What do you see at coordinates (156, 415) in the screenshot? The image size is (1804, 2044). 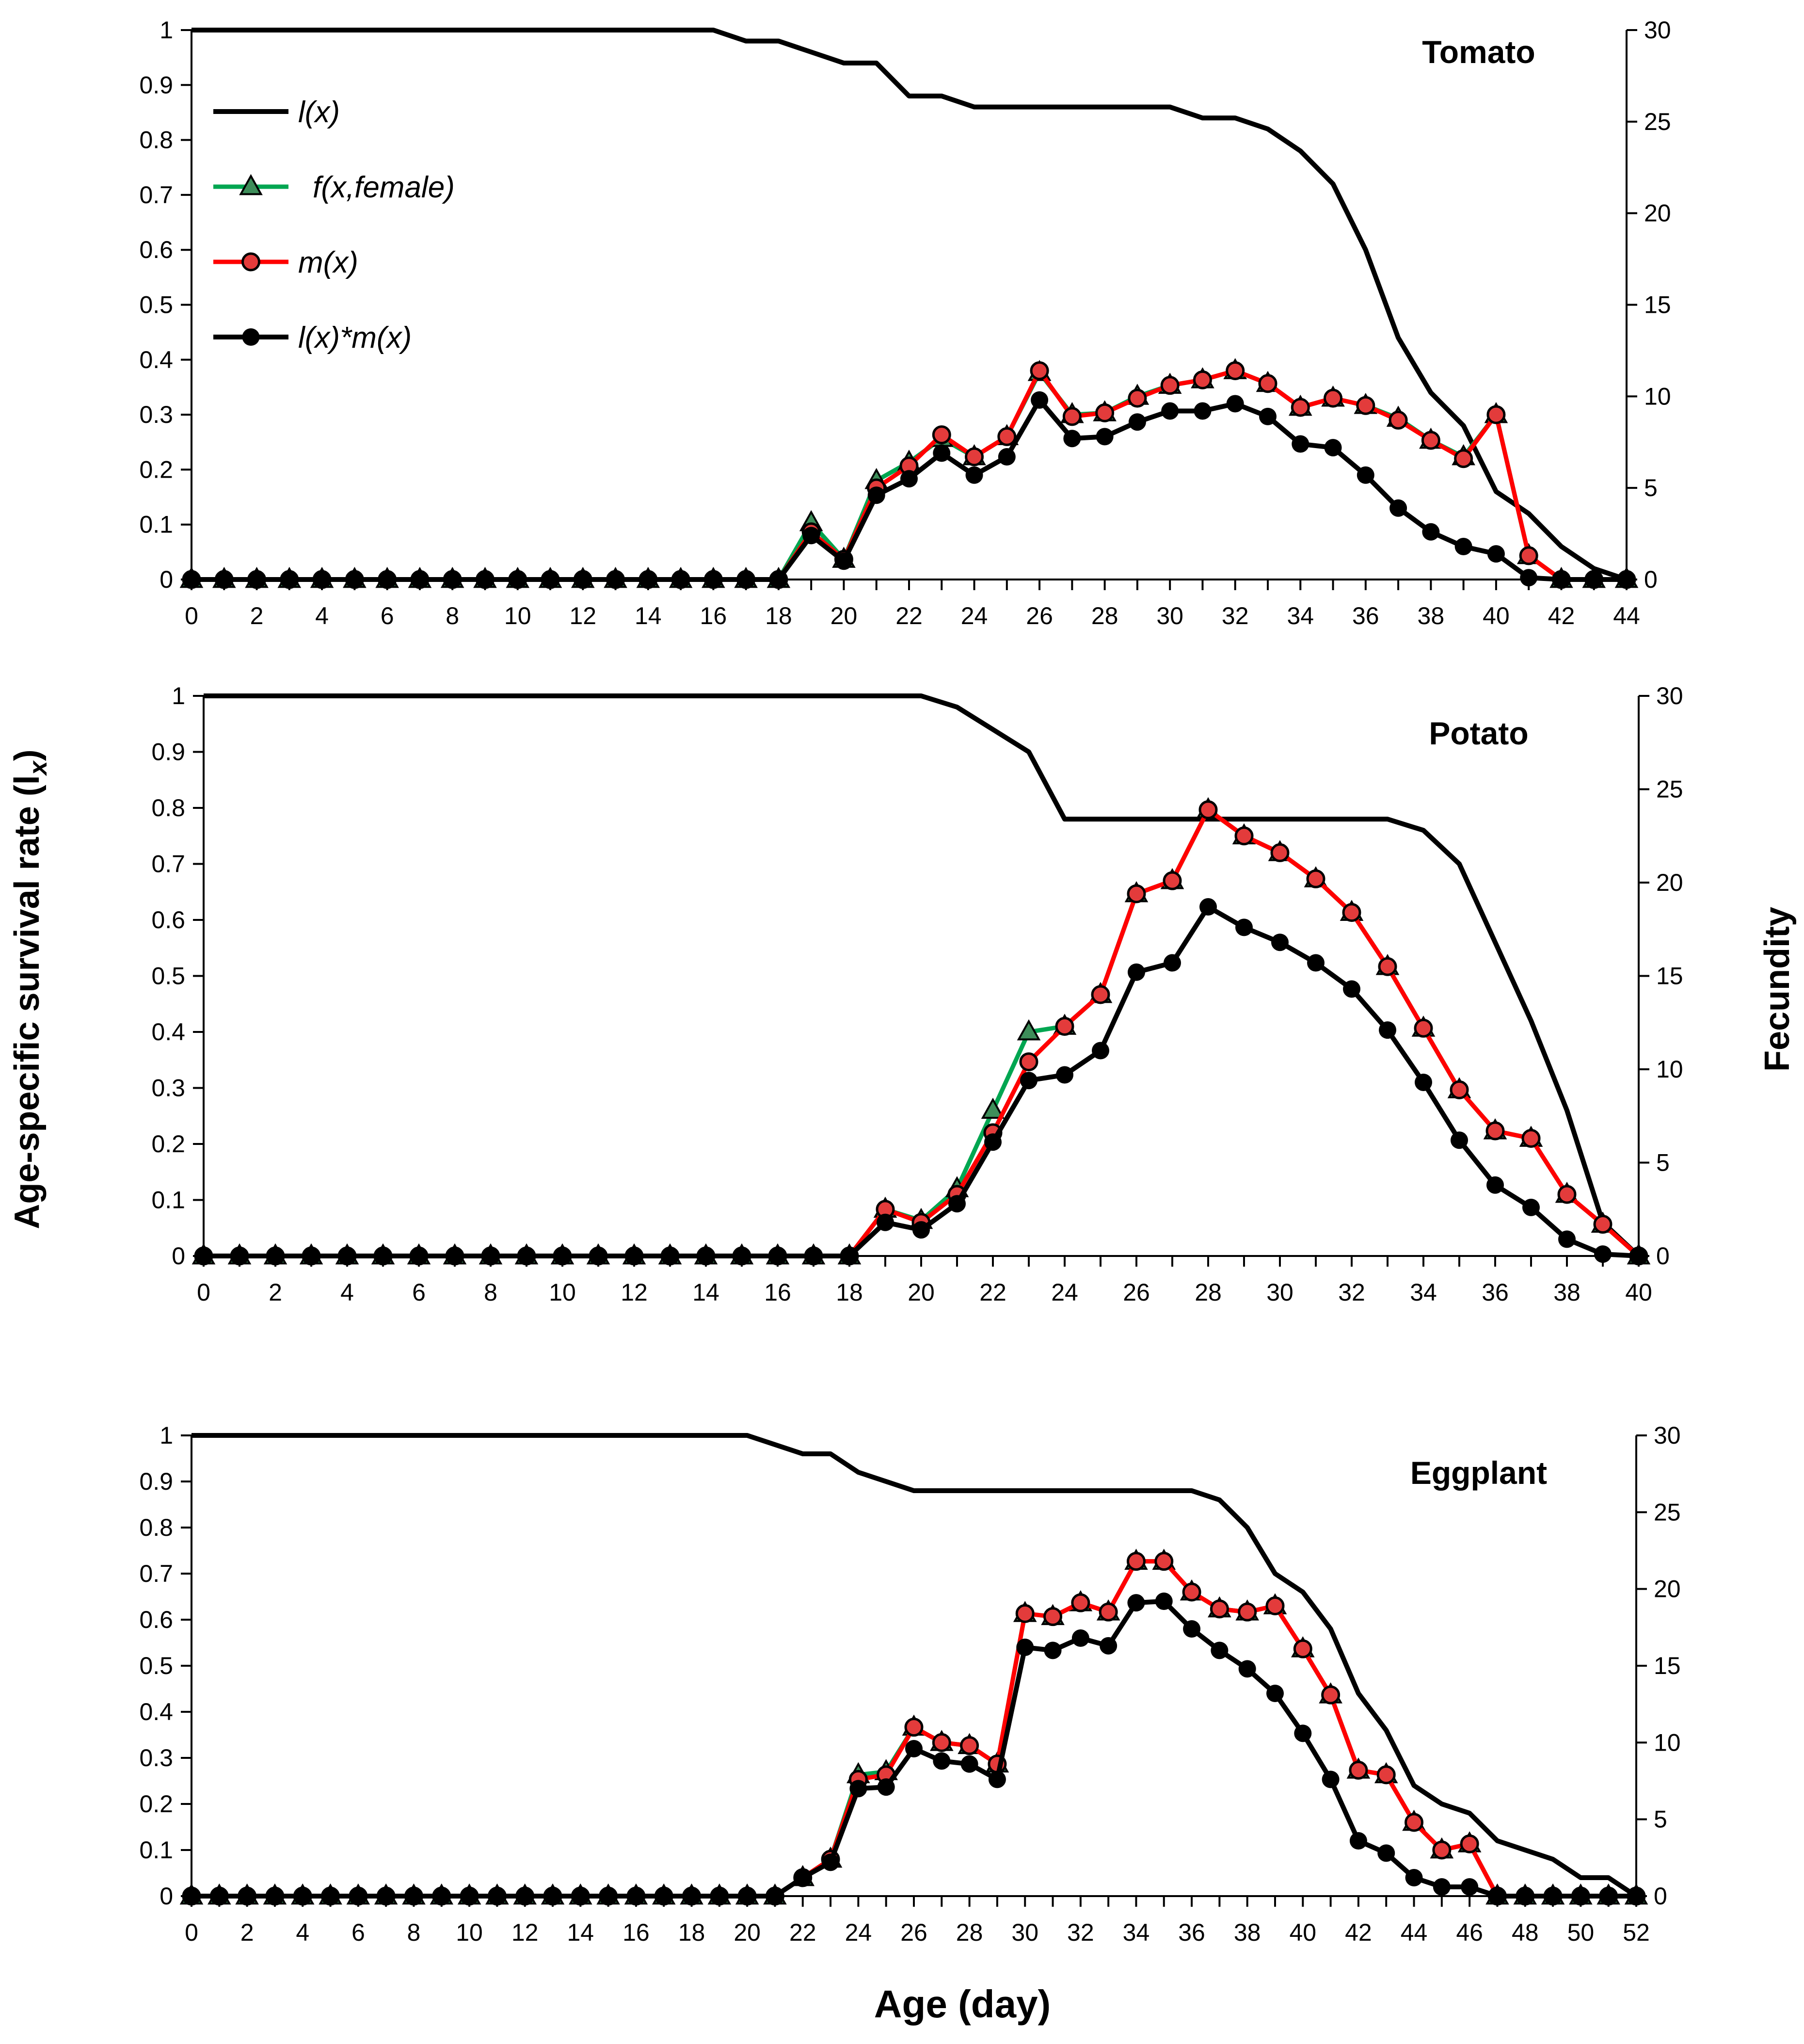 I see `y-left-tick-label: 0.3` at bounding box center [156, 415].